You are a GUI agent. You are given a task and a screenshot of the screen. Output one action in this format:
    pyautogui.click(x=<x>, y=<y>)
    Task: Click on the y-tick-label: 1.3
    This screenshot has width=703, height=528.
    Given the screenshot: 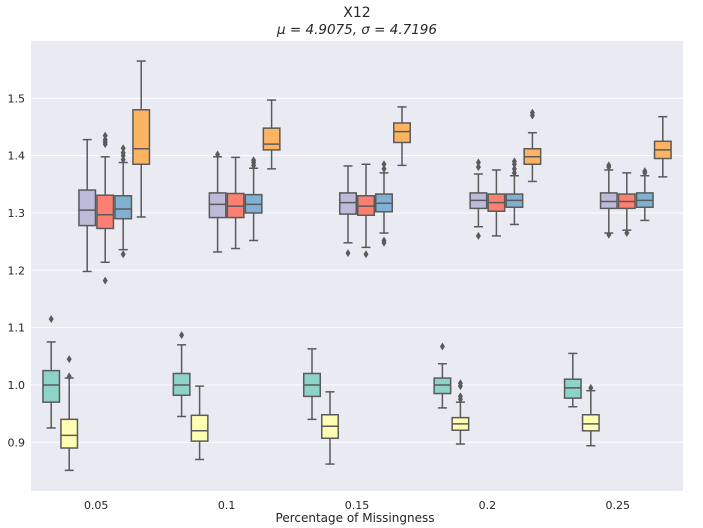 What is the action you would take?
    pyautogui.click(x=17, y=213)
    